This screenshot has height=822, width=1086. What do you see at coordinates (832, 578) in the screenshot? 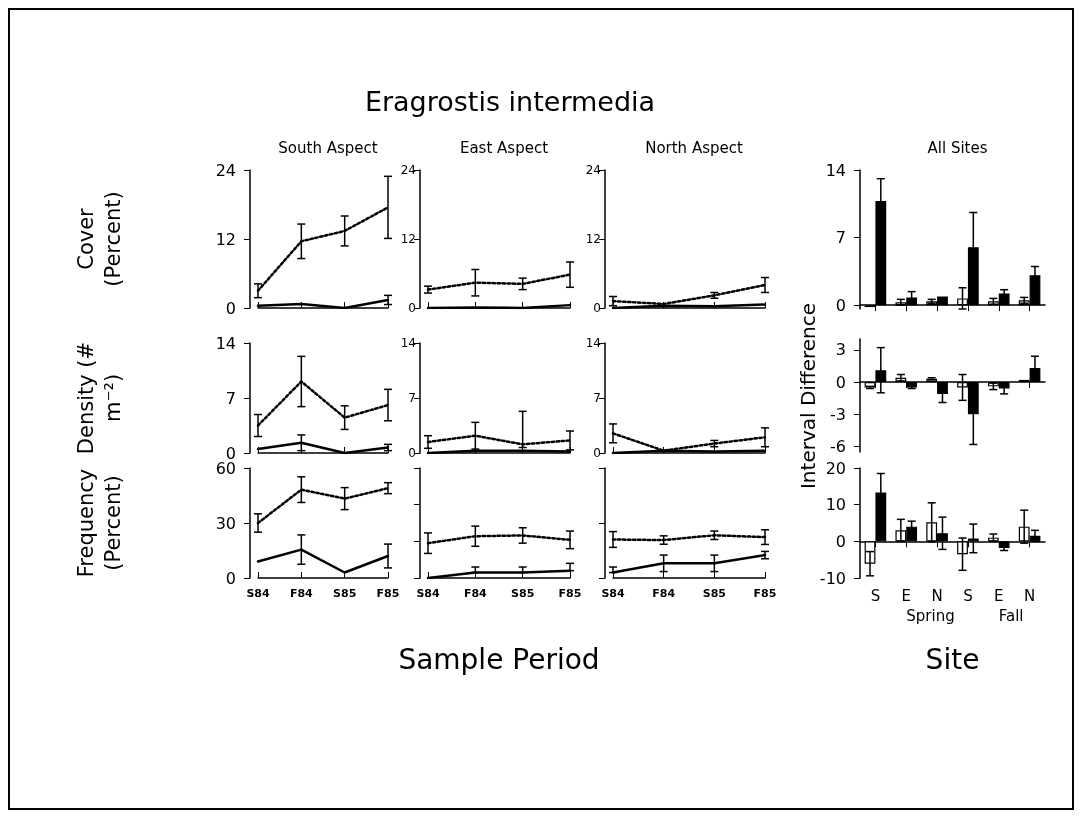
I see `y-tick-label: -10` at bounding box center [832, 578].